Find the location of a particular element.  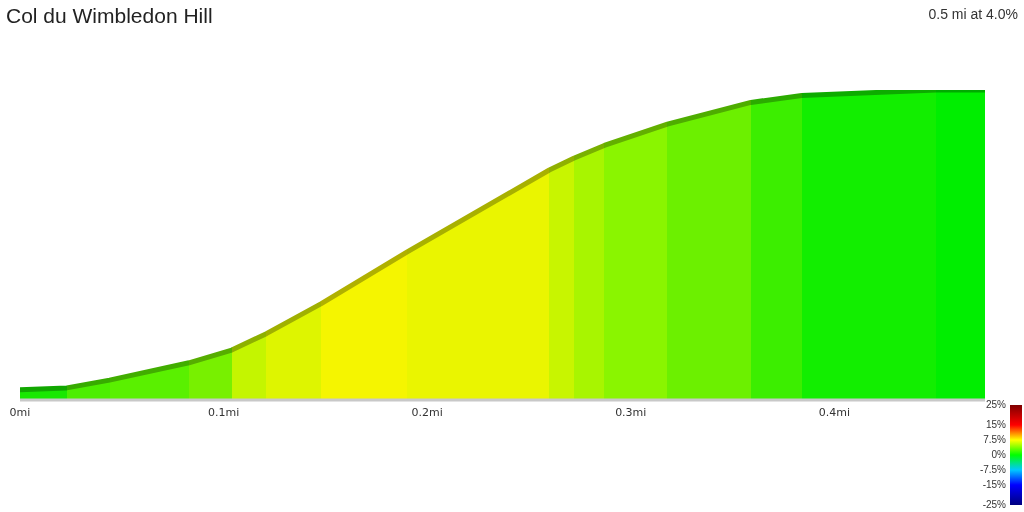

x-tick-label: 0mi is located at coordinates (20, 412).